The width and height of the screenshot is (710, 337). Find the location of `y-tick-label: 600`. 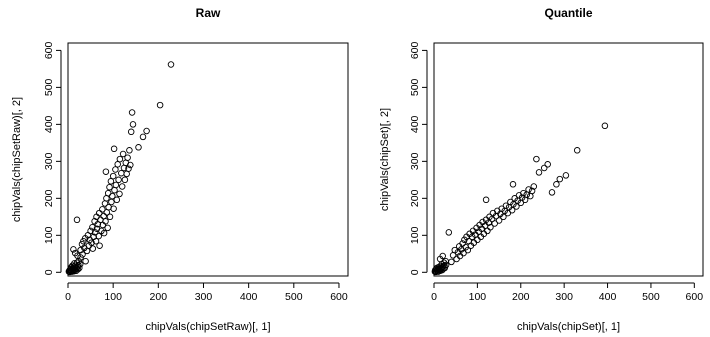

y-tick-label: 600 is located at coordinates (415, 50).